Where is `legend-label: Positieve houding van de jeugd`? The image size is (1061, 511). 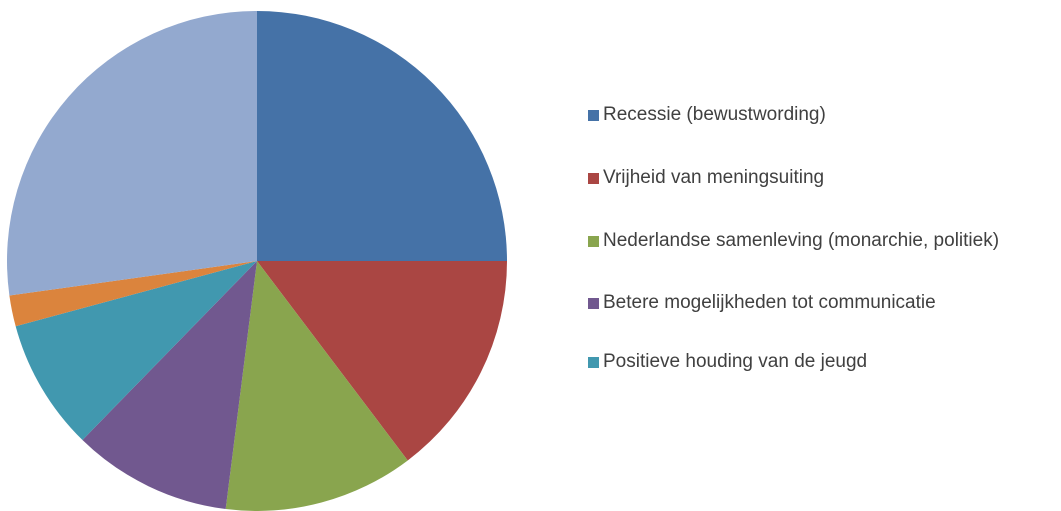
legend-label: Positieve houding van de jeugd is located at coordinates (735, 361).